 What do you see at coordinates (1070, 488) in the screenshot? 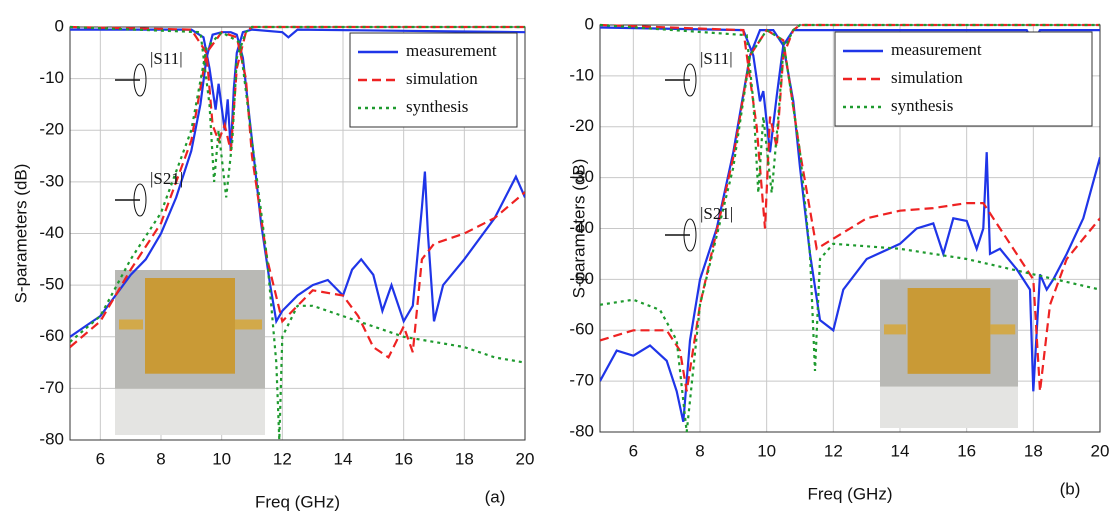
I see `panel-label: (b)` at bounding box center [1070, 488].